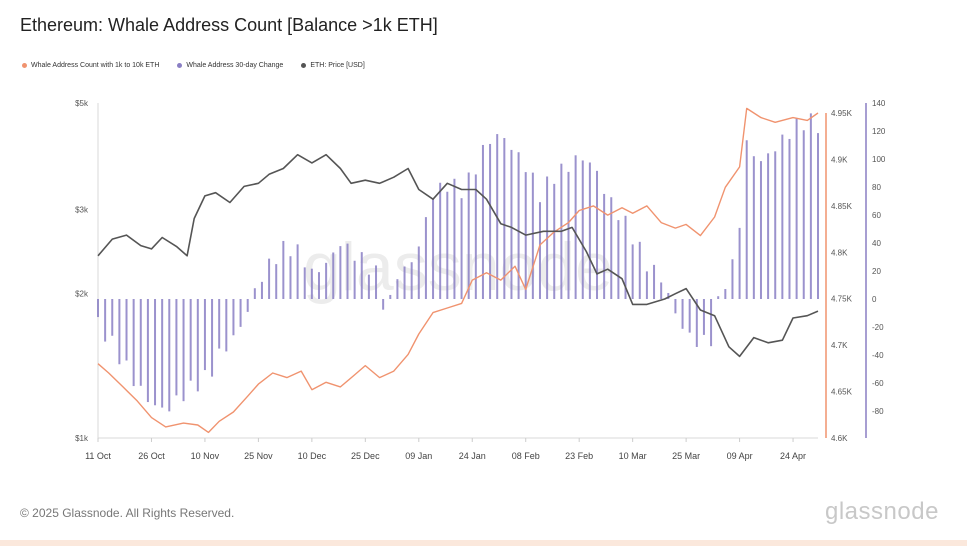 The image size is (967, 546). I want to click on x-tick-label: 08 Feb, so click(526, 456).